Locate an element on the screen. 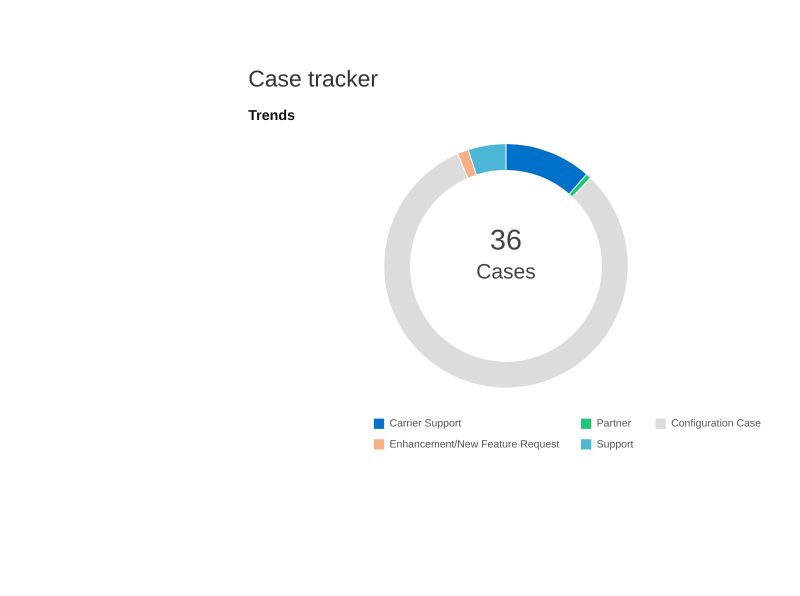 The height and width of the screenshot is (596, 800). legend-label: Configuration Case is located at coordinates (716, 424).